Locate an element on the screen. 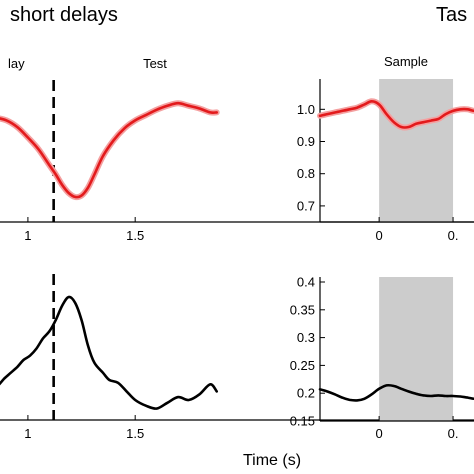 This screenshot has height=474, width=474. period-label-sample: Sample is located at coordinates (406, 61).